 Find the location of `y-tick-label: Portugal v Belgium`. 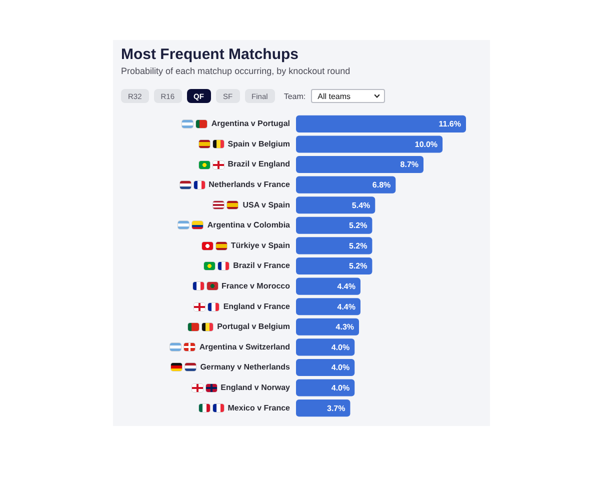

y-tick-label: Portugal v Belgium is located at coordinates (253, 327).